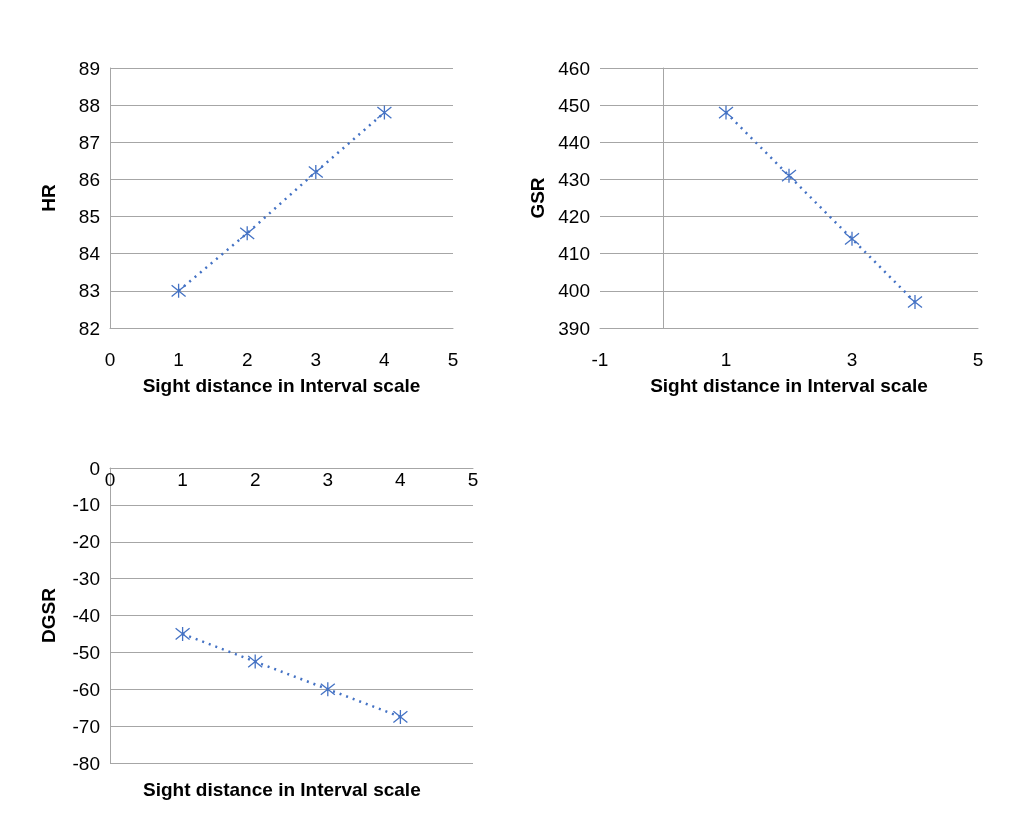 The image size is (1026, 818). What do you see at coordinates (574, 254) in the screenshot?
I see `y-tick-label: 410` at bounding box center [574, 254].